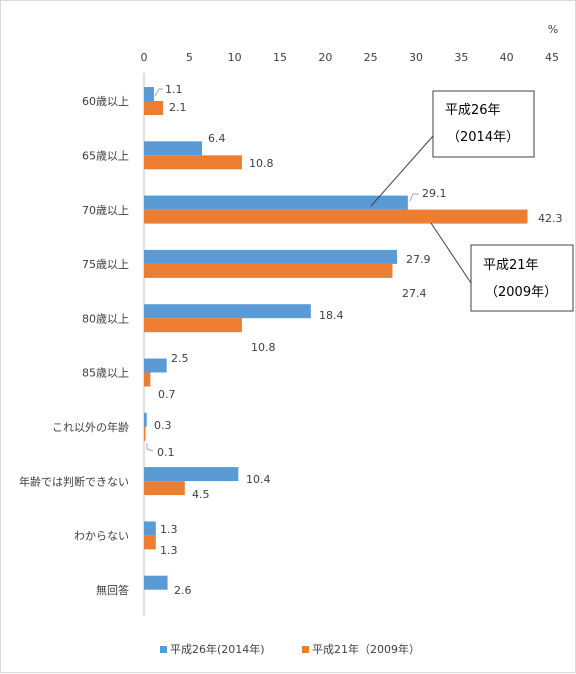 This screenshot has width=576, height=674. Describe the element at coordinates (522, 278) in the screenshot. I see `callout-box-2009` at that location.